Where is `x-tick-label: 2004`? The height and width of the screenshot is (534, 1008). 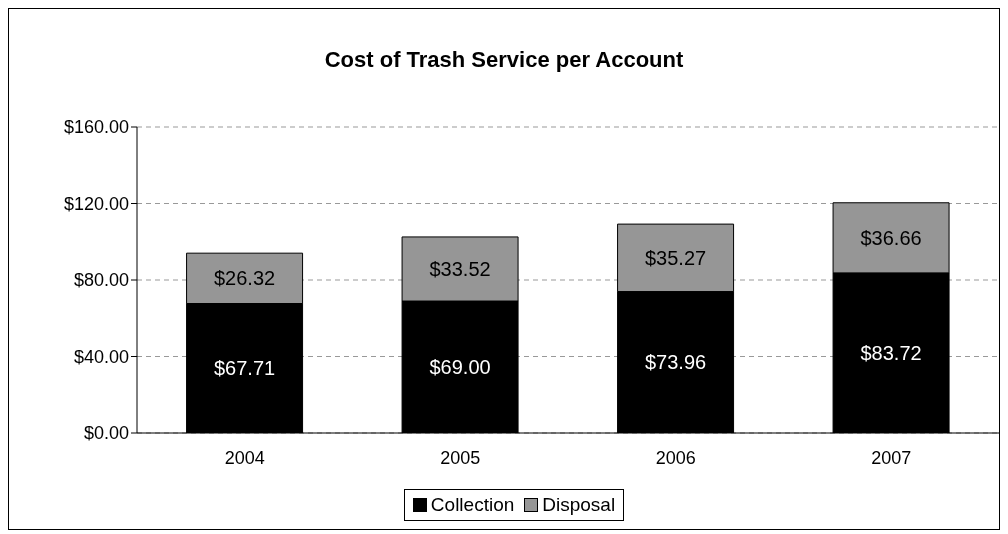 x-tick-label: 2004 is located at coordinates (244, 457).